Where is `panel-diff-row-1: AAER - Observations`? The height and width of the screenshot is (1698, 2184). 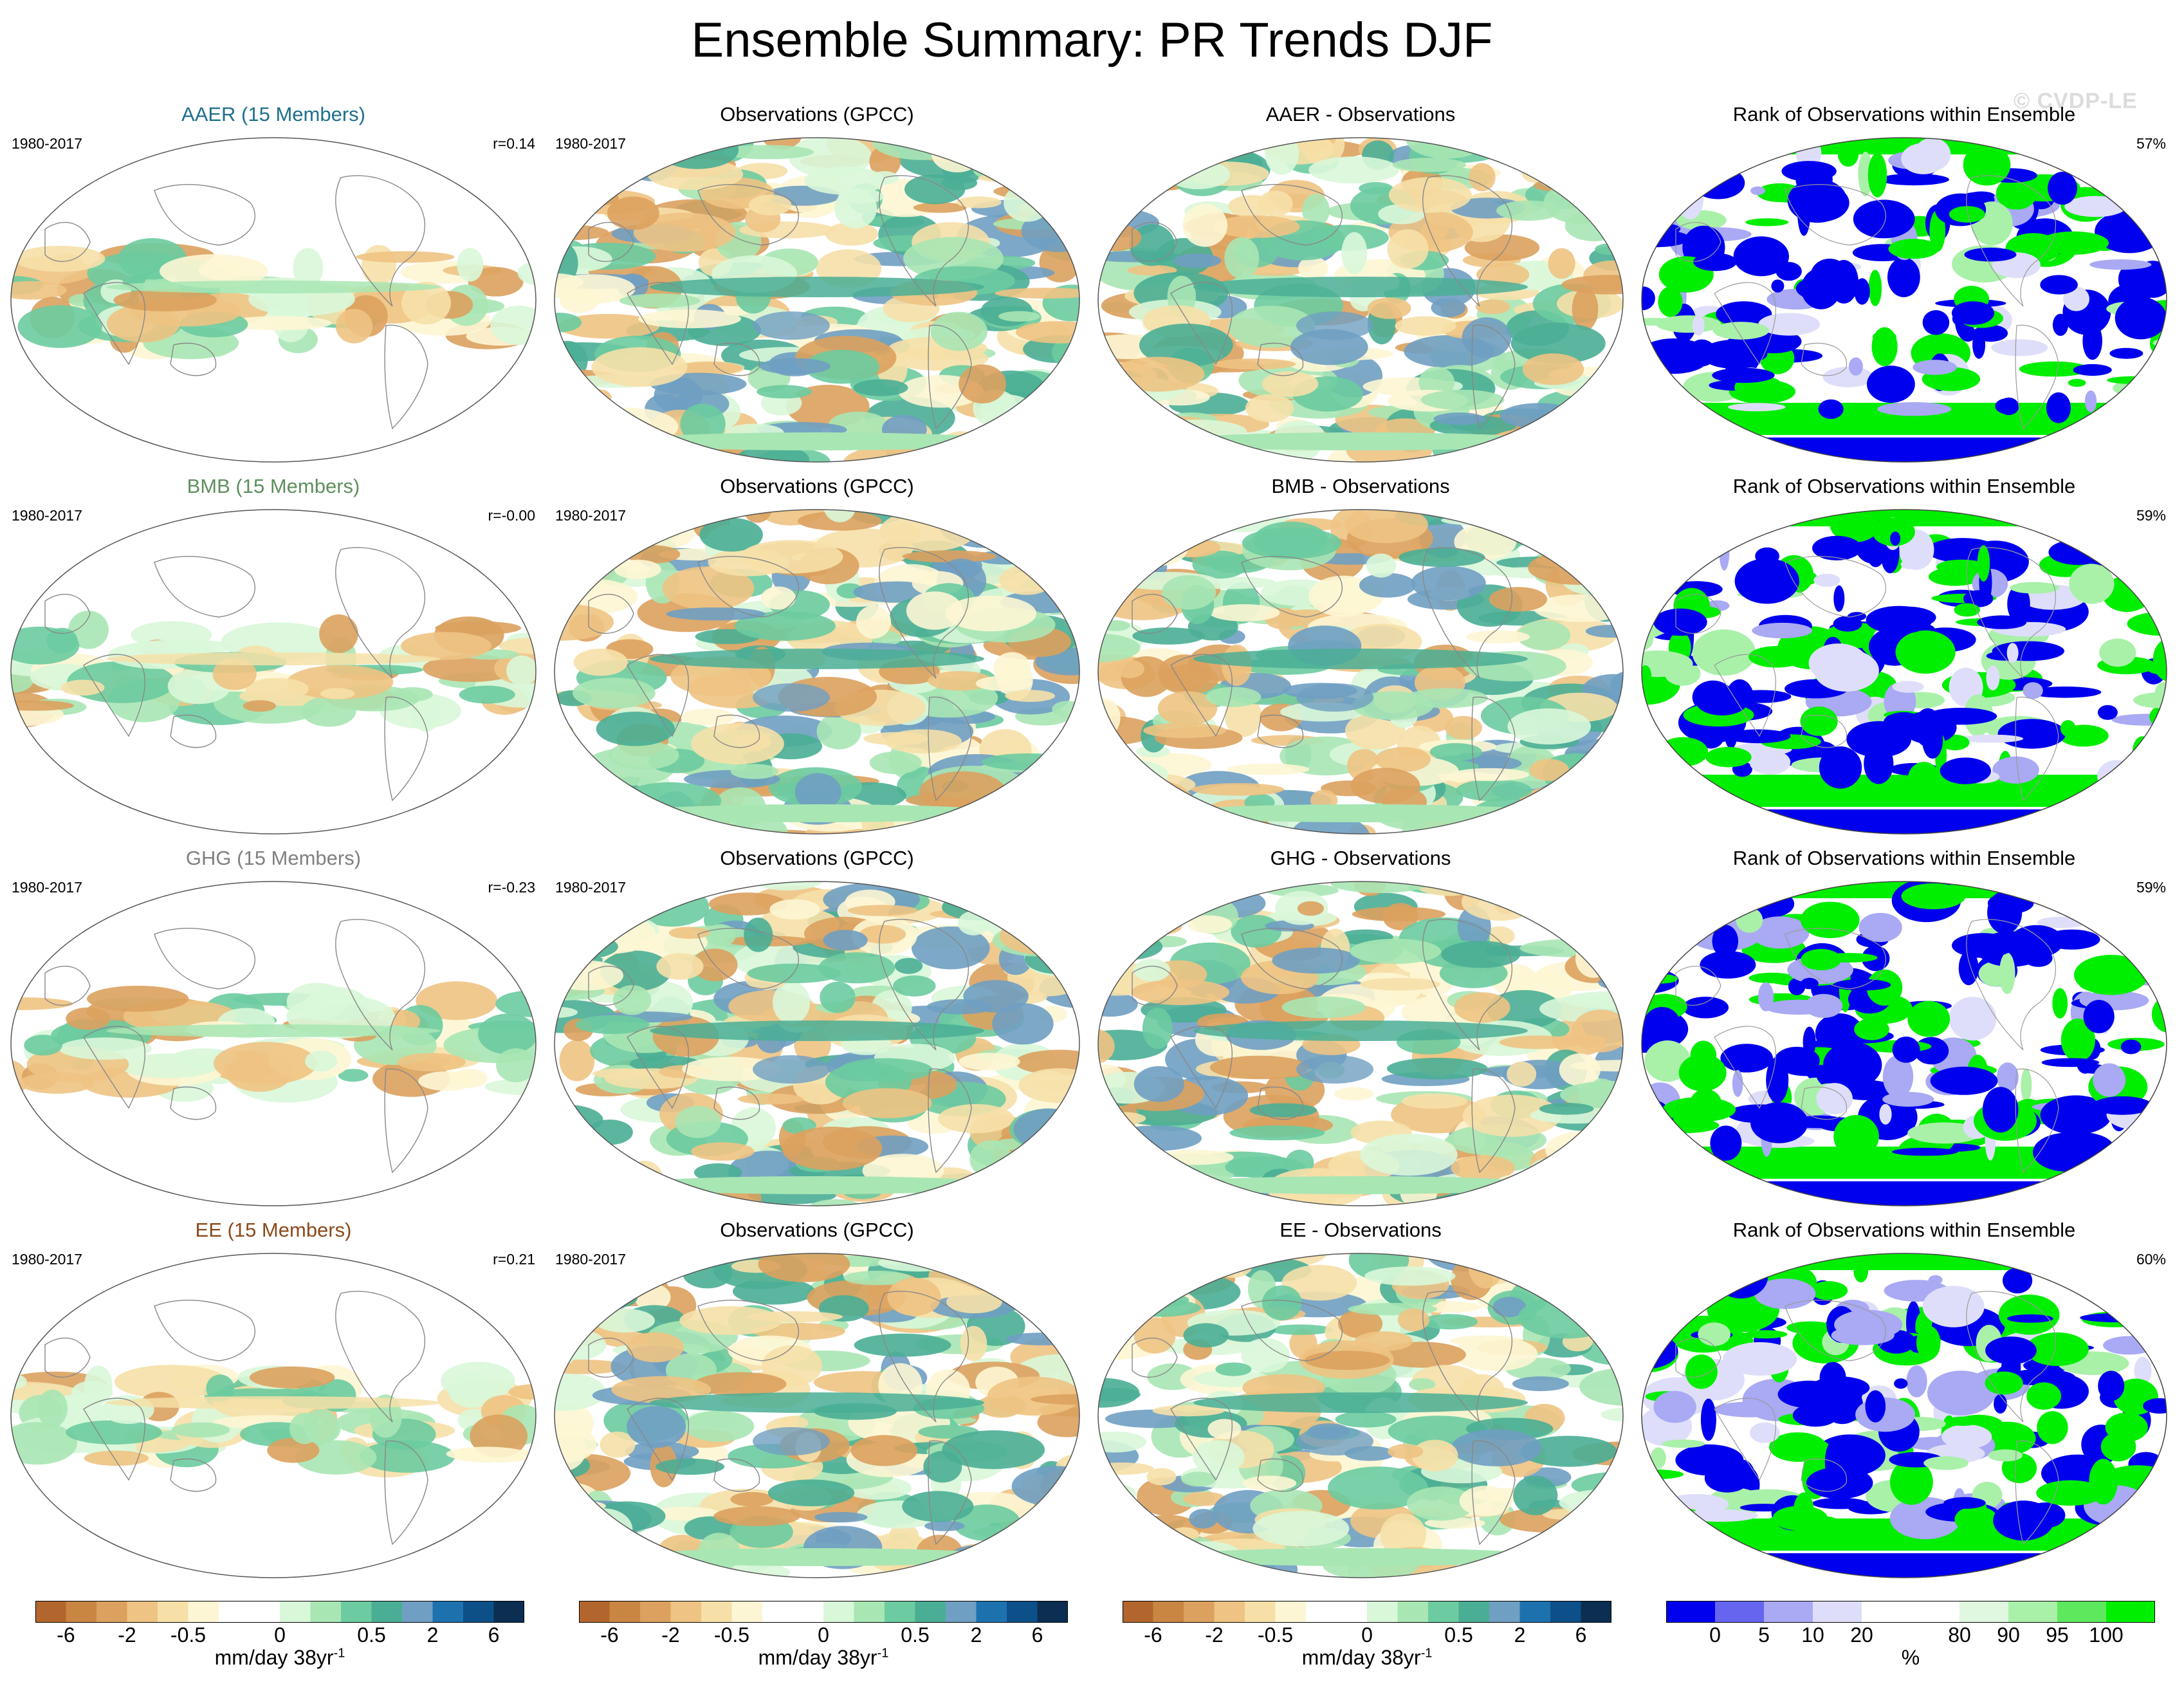
panel-diff-row-1: AAER - Observations is located at coordinates (1361, 288).